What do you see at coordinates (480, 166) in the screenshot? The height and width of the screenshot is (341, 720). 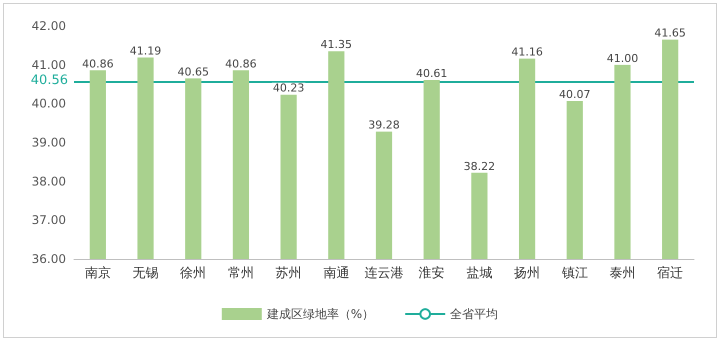 I see `data-label: 38.22` at bounding box center [480, 166].